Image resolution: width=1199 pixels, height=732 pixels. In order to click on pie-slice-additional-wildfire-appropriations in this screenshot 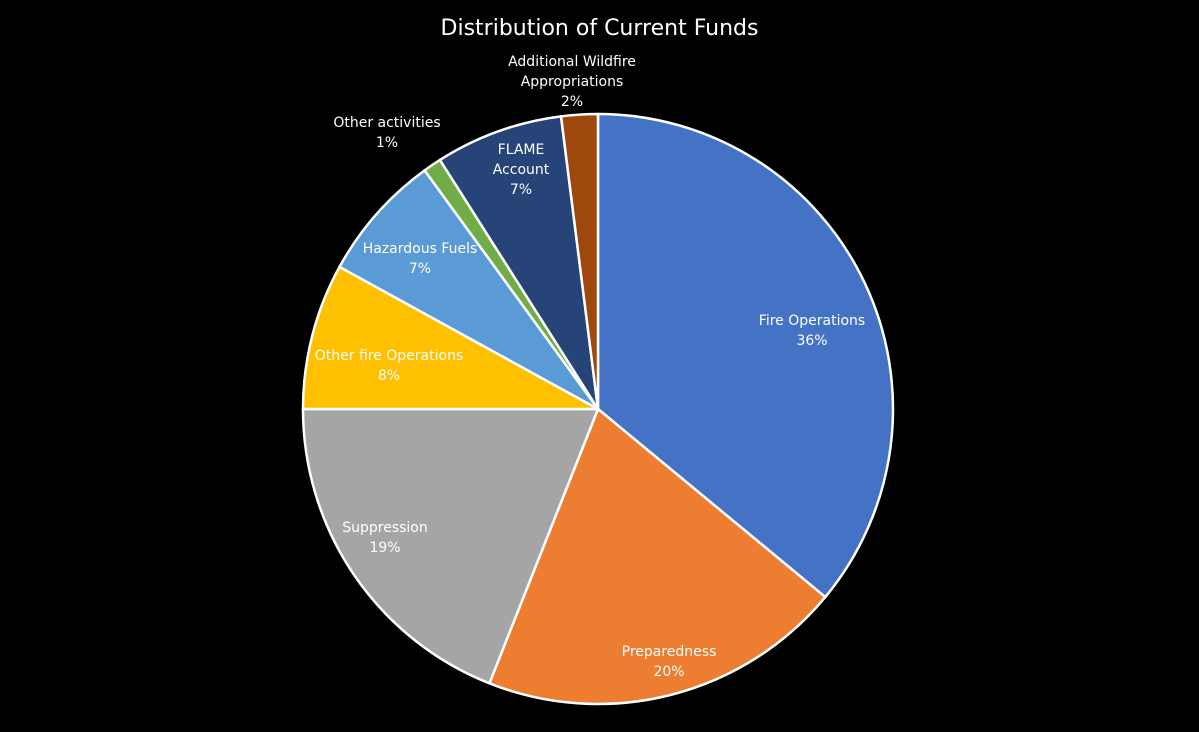, I will do `click(579, 261)`.